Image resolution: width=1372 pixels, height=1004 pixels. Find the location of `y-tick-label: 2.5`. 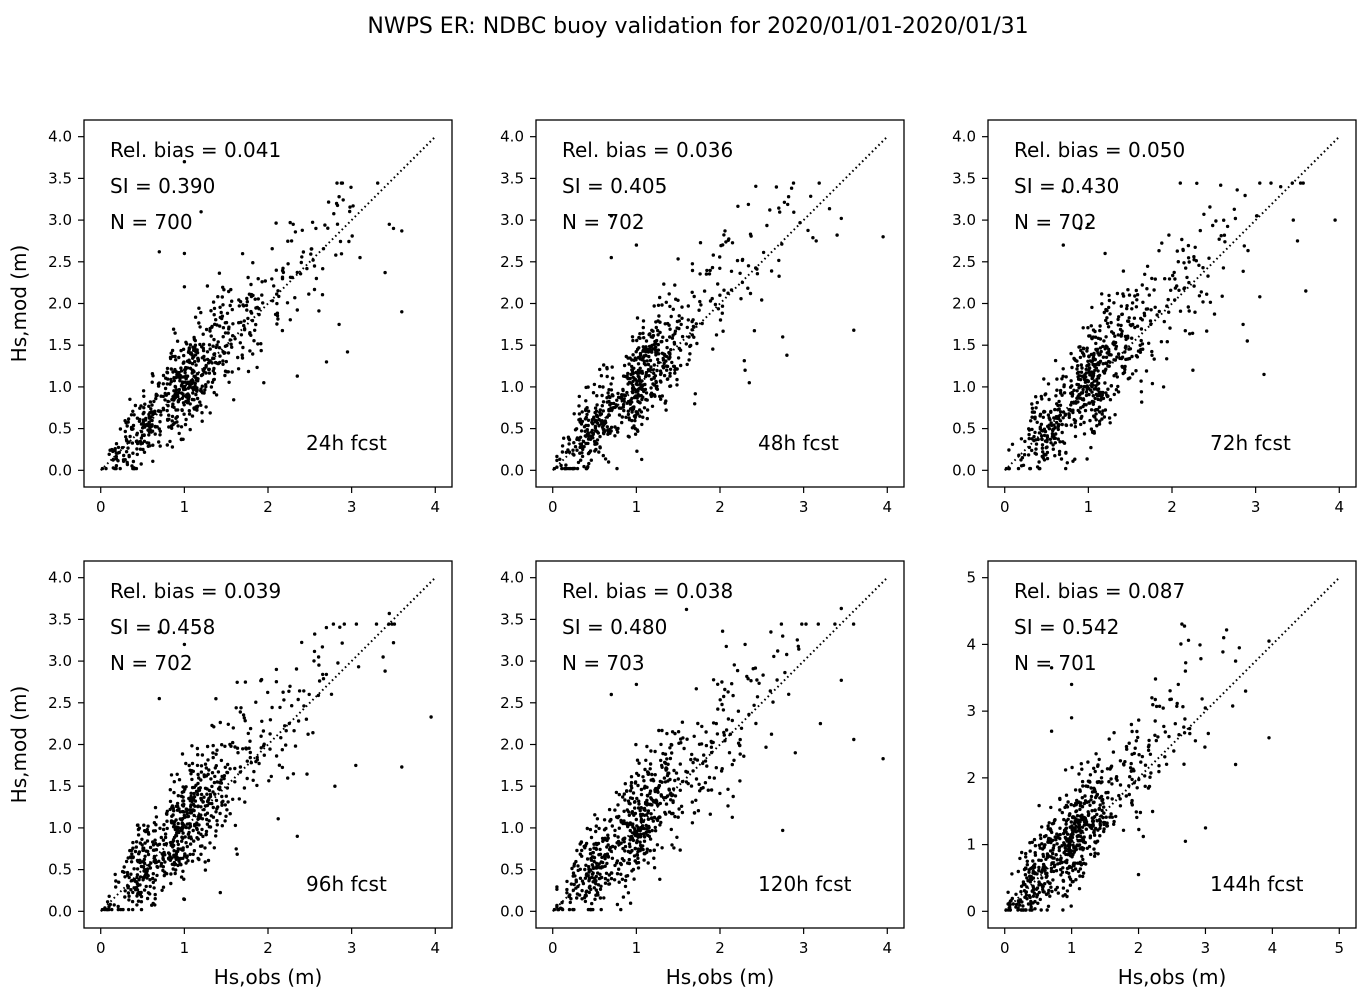

y-tick-label: 2.5 is located at coordinates (60, 262).